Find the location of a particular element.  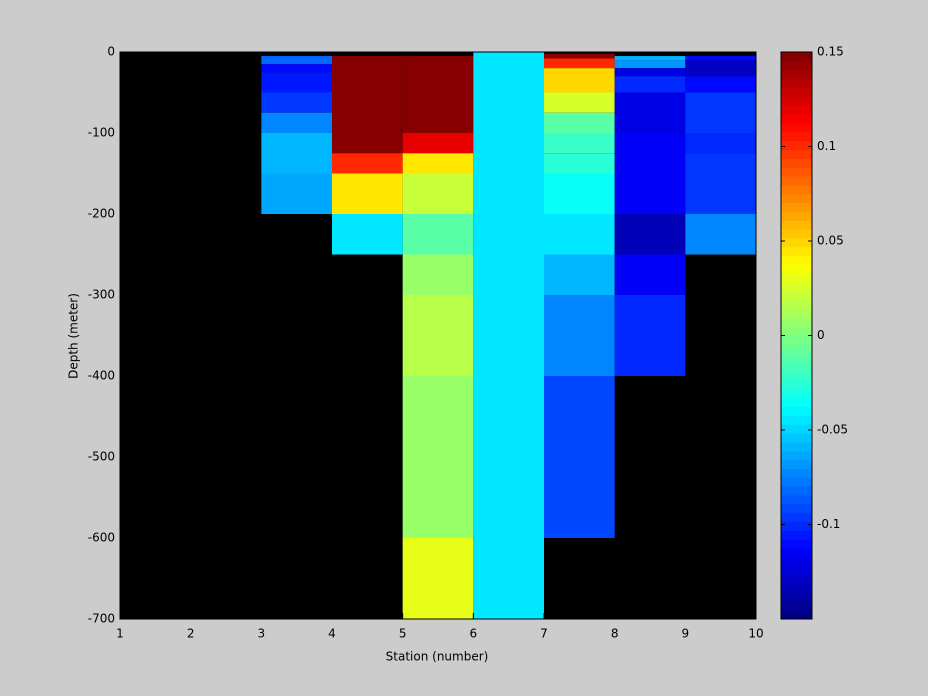

x-tick-label: 5 is located at coordinates (403, 634).